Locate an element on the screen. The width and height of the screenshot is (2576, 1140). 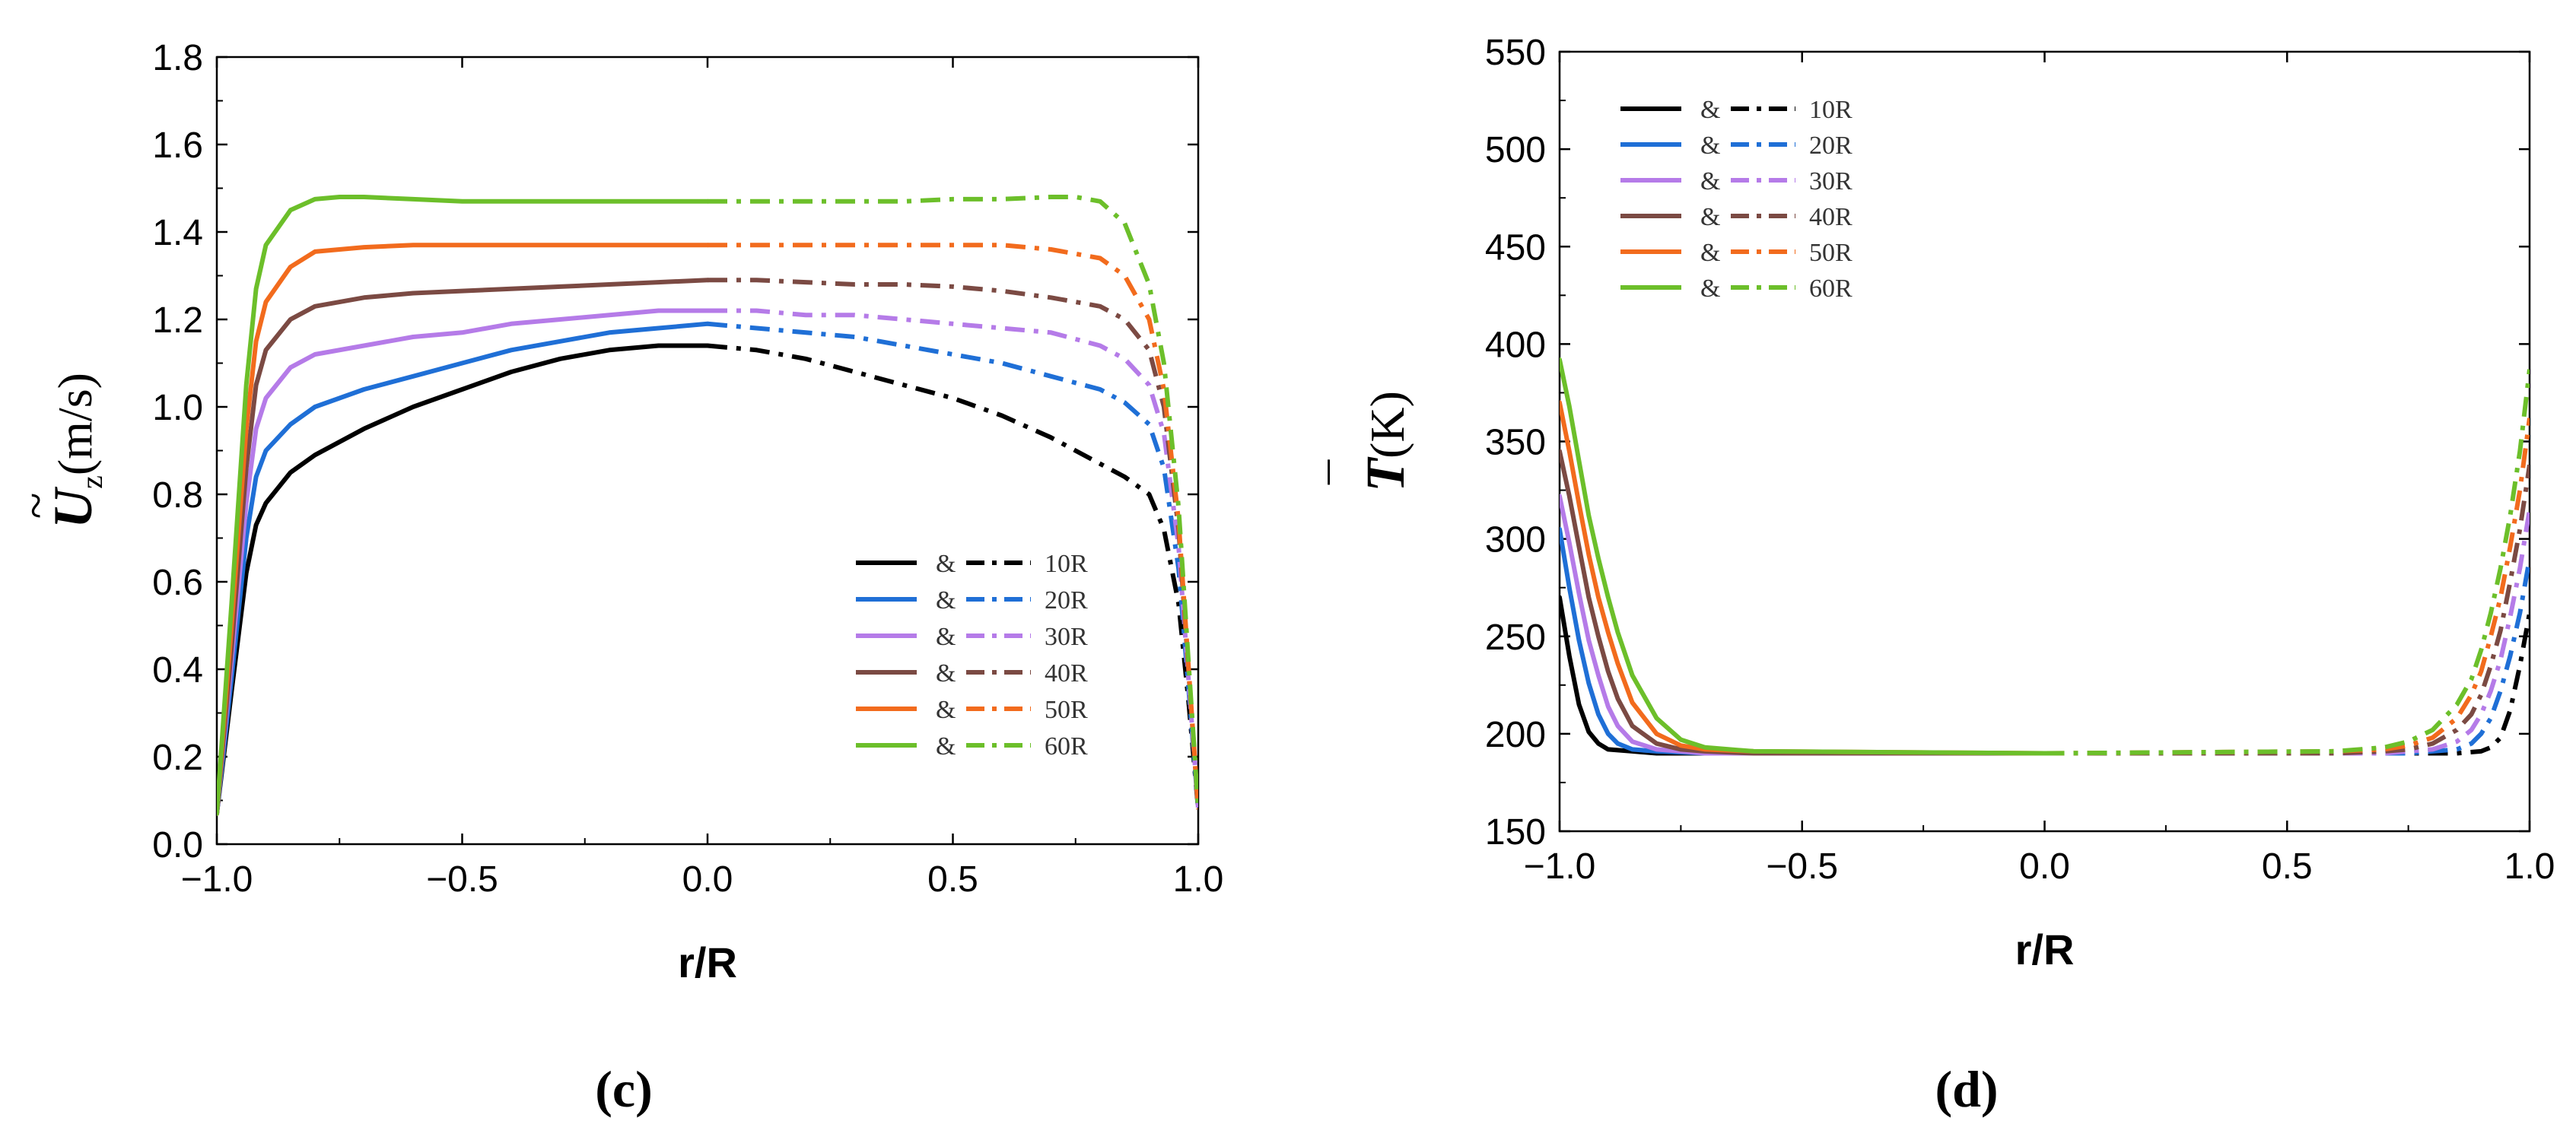
y-tick-label: 500 is located at coordinates (1516, 150).